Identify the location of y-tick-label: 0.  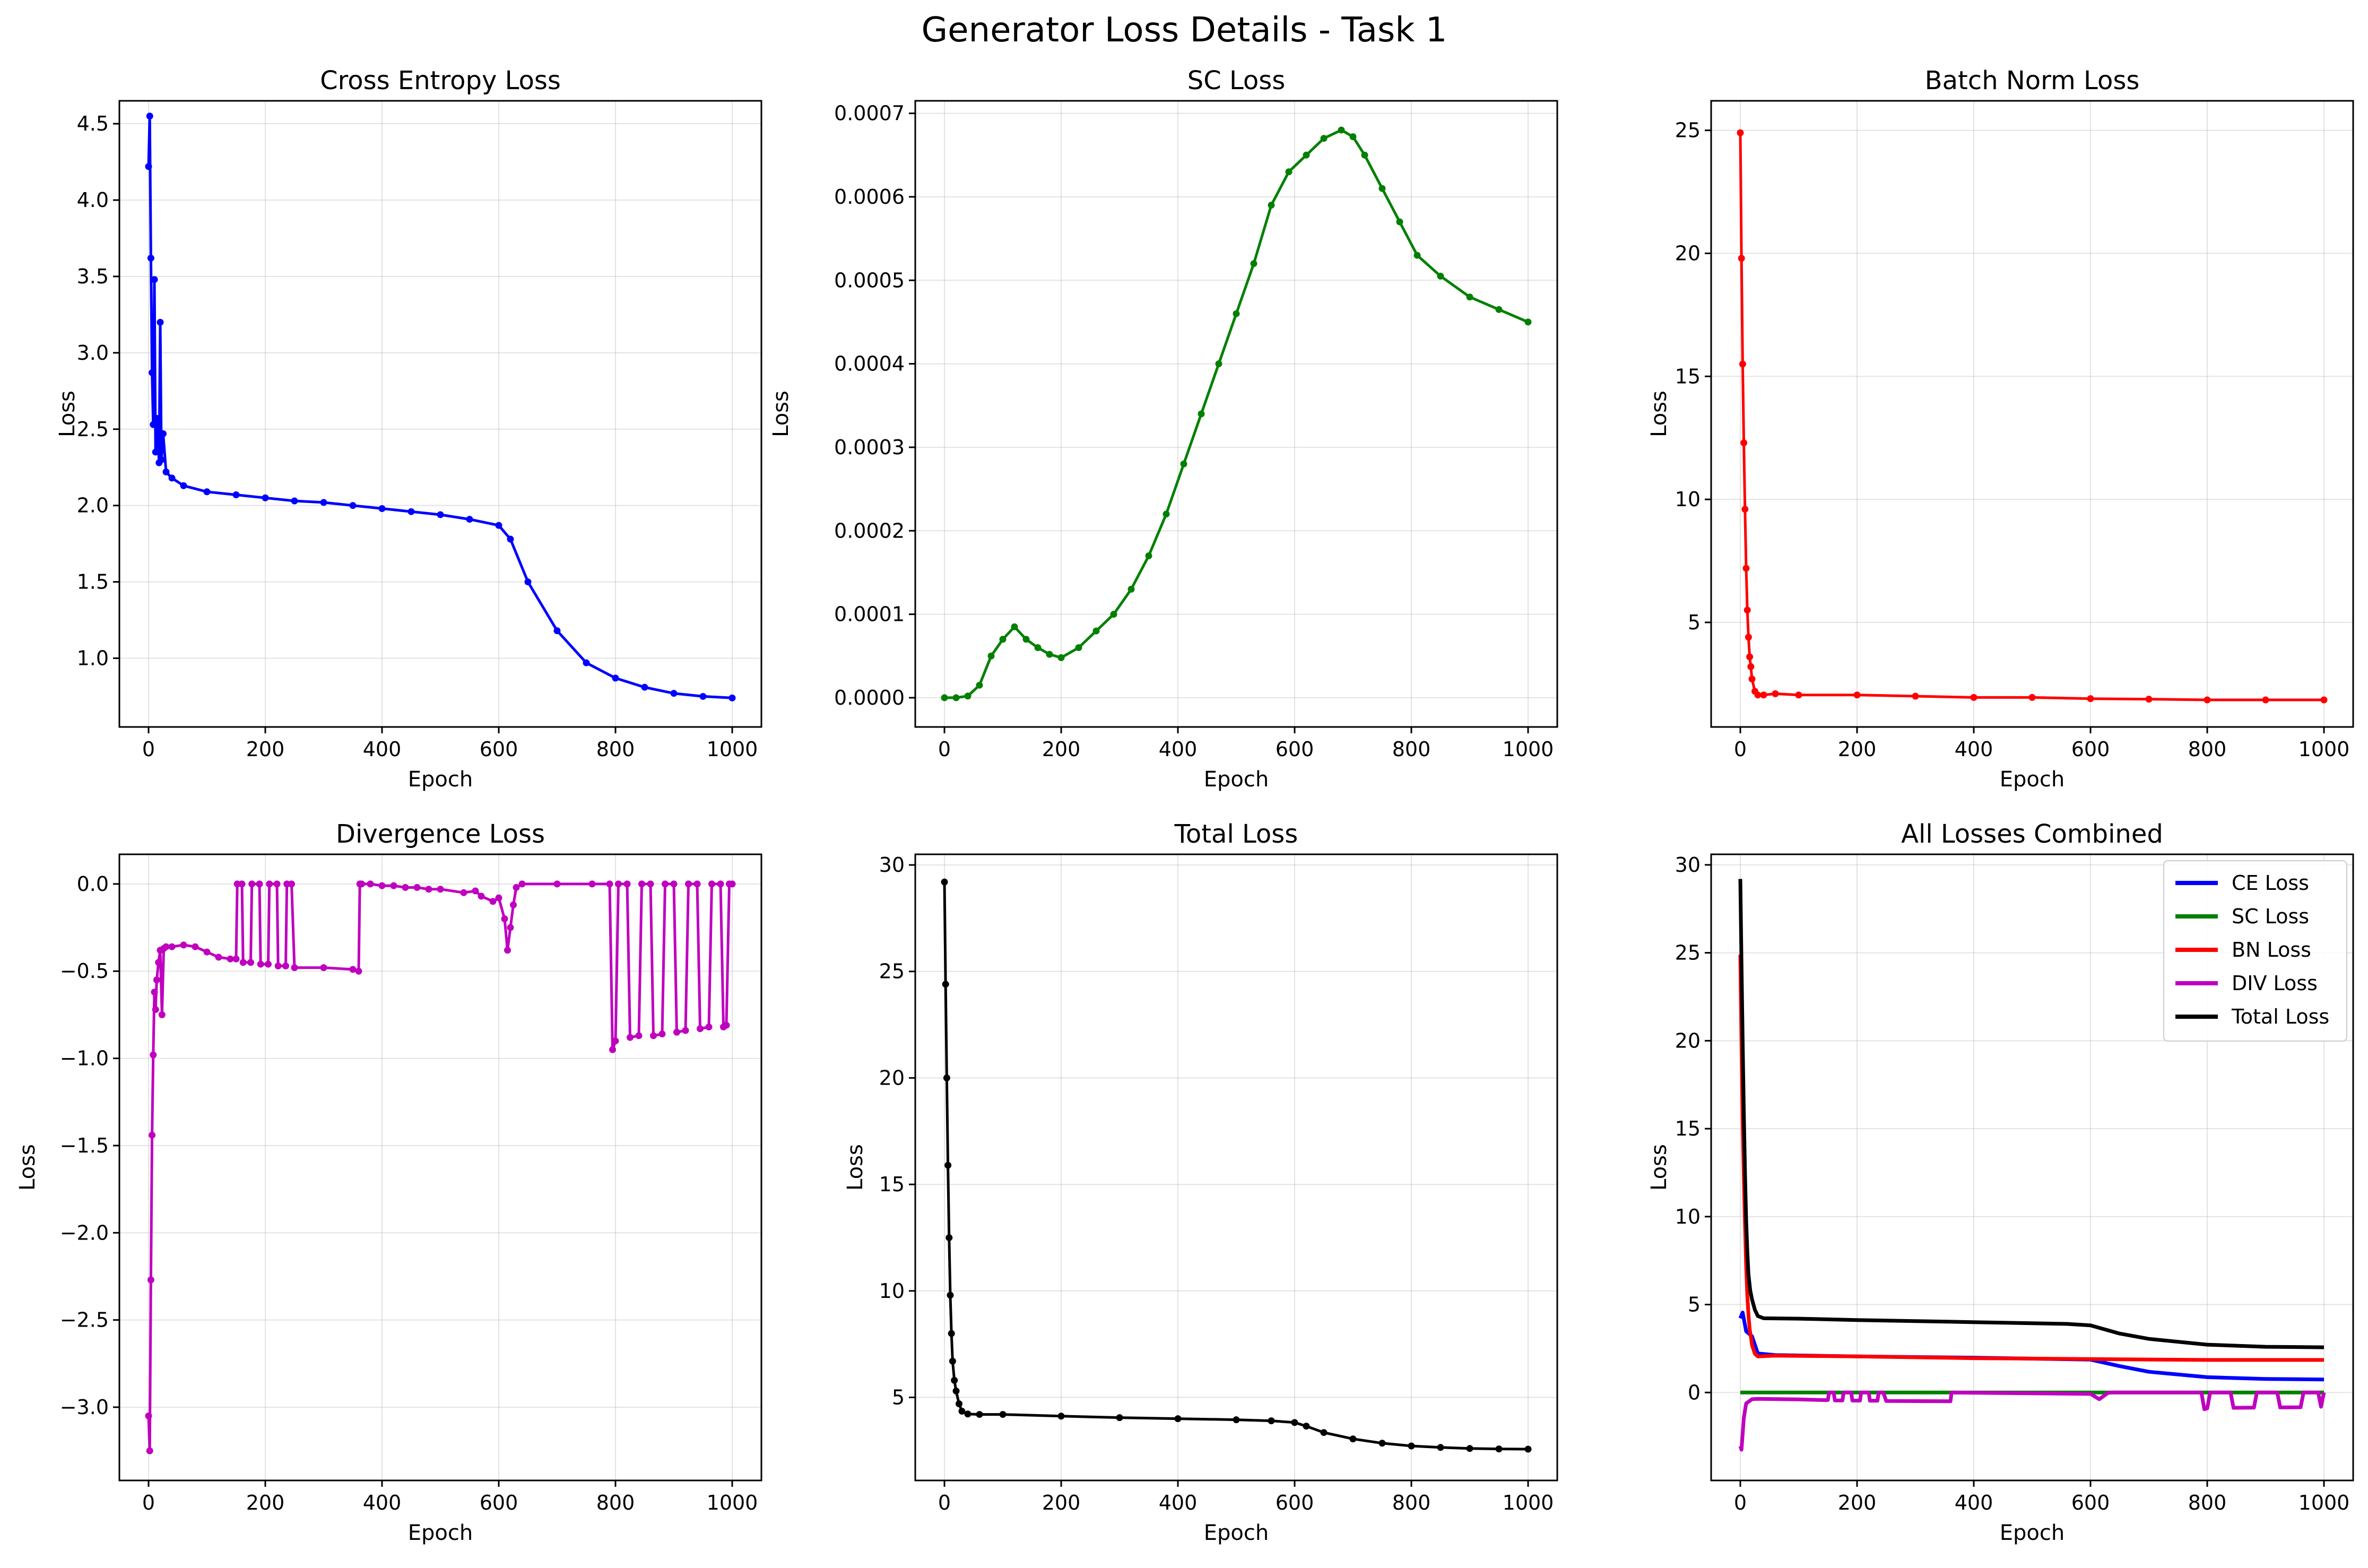
(1694, 1392).